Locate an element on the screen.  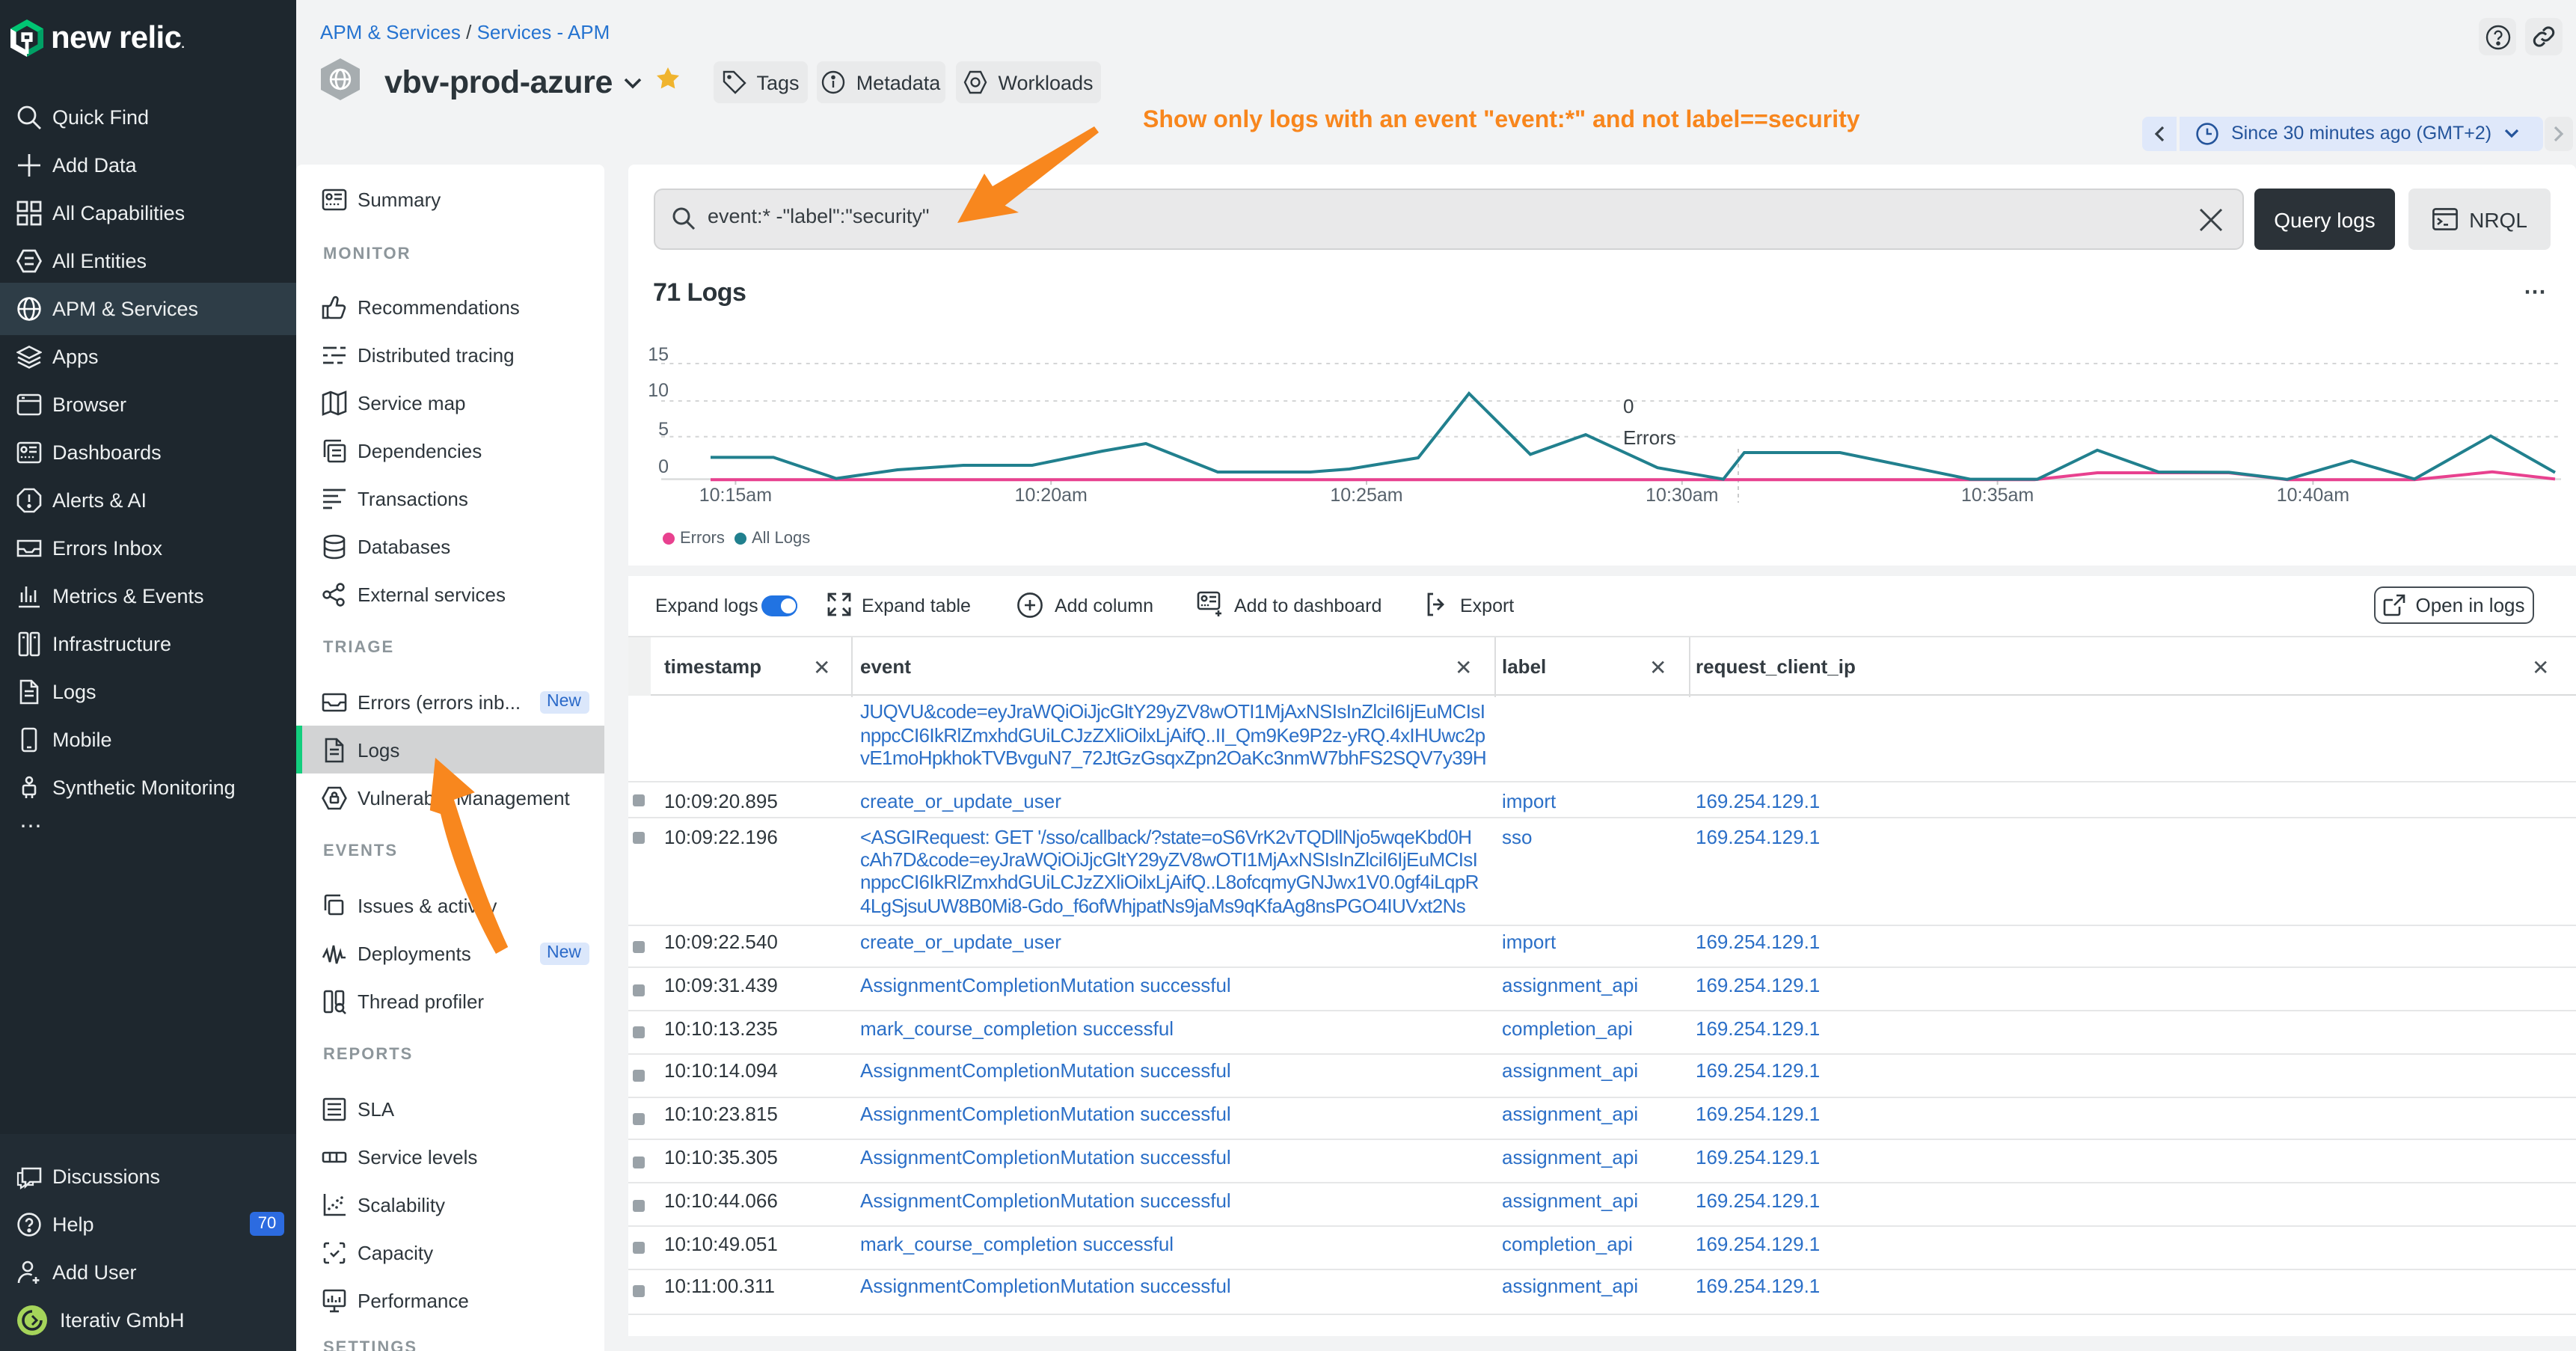
svg-text: 10:40am is located at coordinates (2313, 496).